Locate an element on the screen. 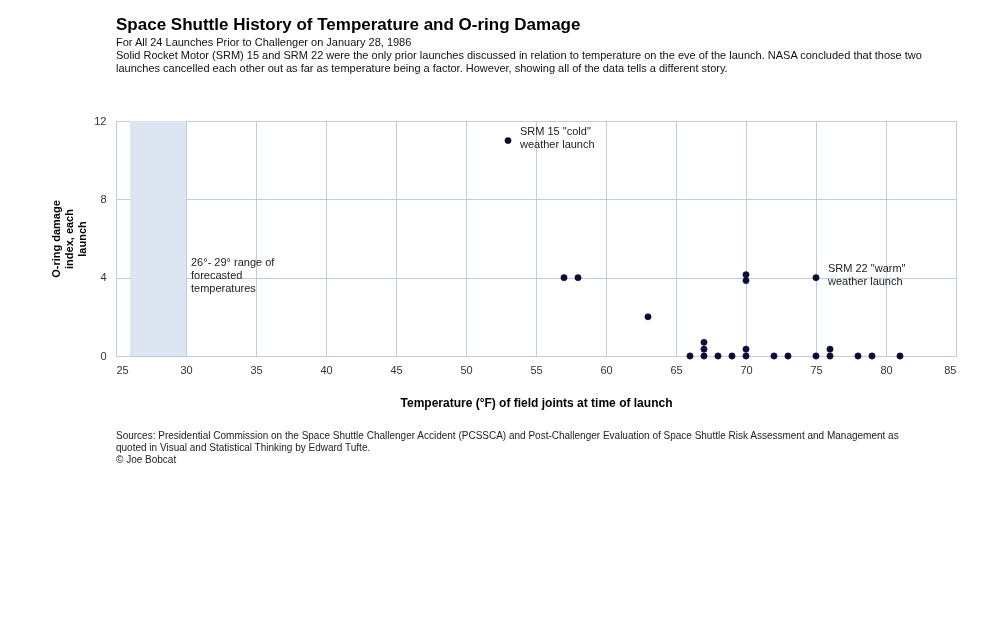 Image resolution: width=1008 pixels, height=636 pixels. y-tick-label: 12 is located at coordinates (100, 120).